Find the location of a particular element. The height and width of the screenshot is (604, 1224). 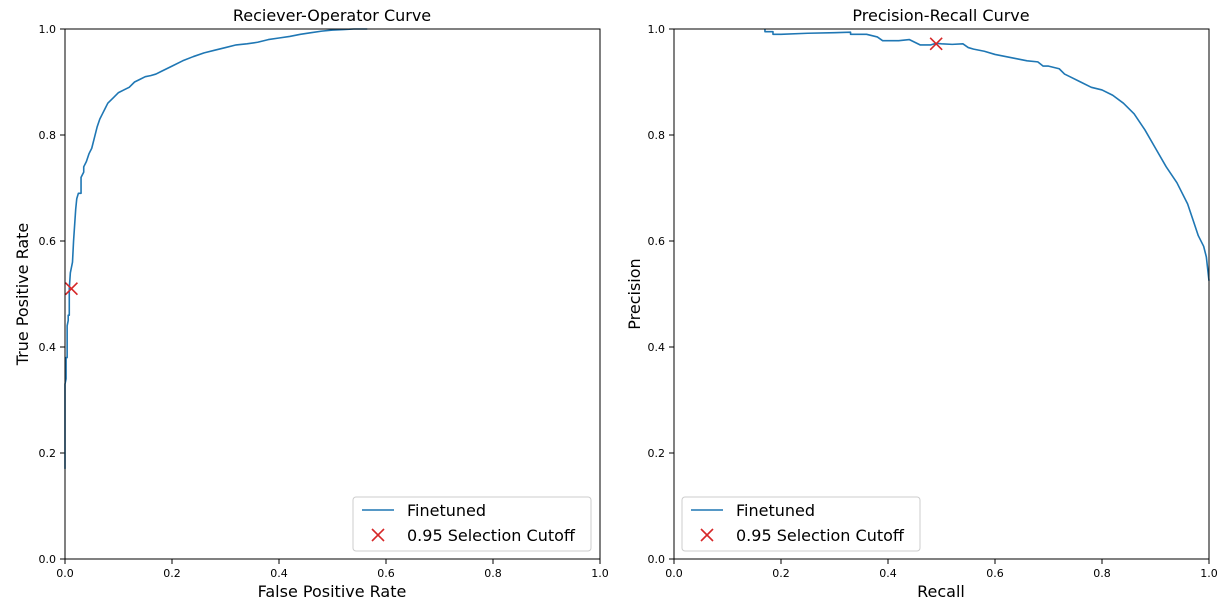

pr-y-tick-label: 0.6 is located at coordinates (657, 241).